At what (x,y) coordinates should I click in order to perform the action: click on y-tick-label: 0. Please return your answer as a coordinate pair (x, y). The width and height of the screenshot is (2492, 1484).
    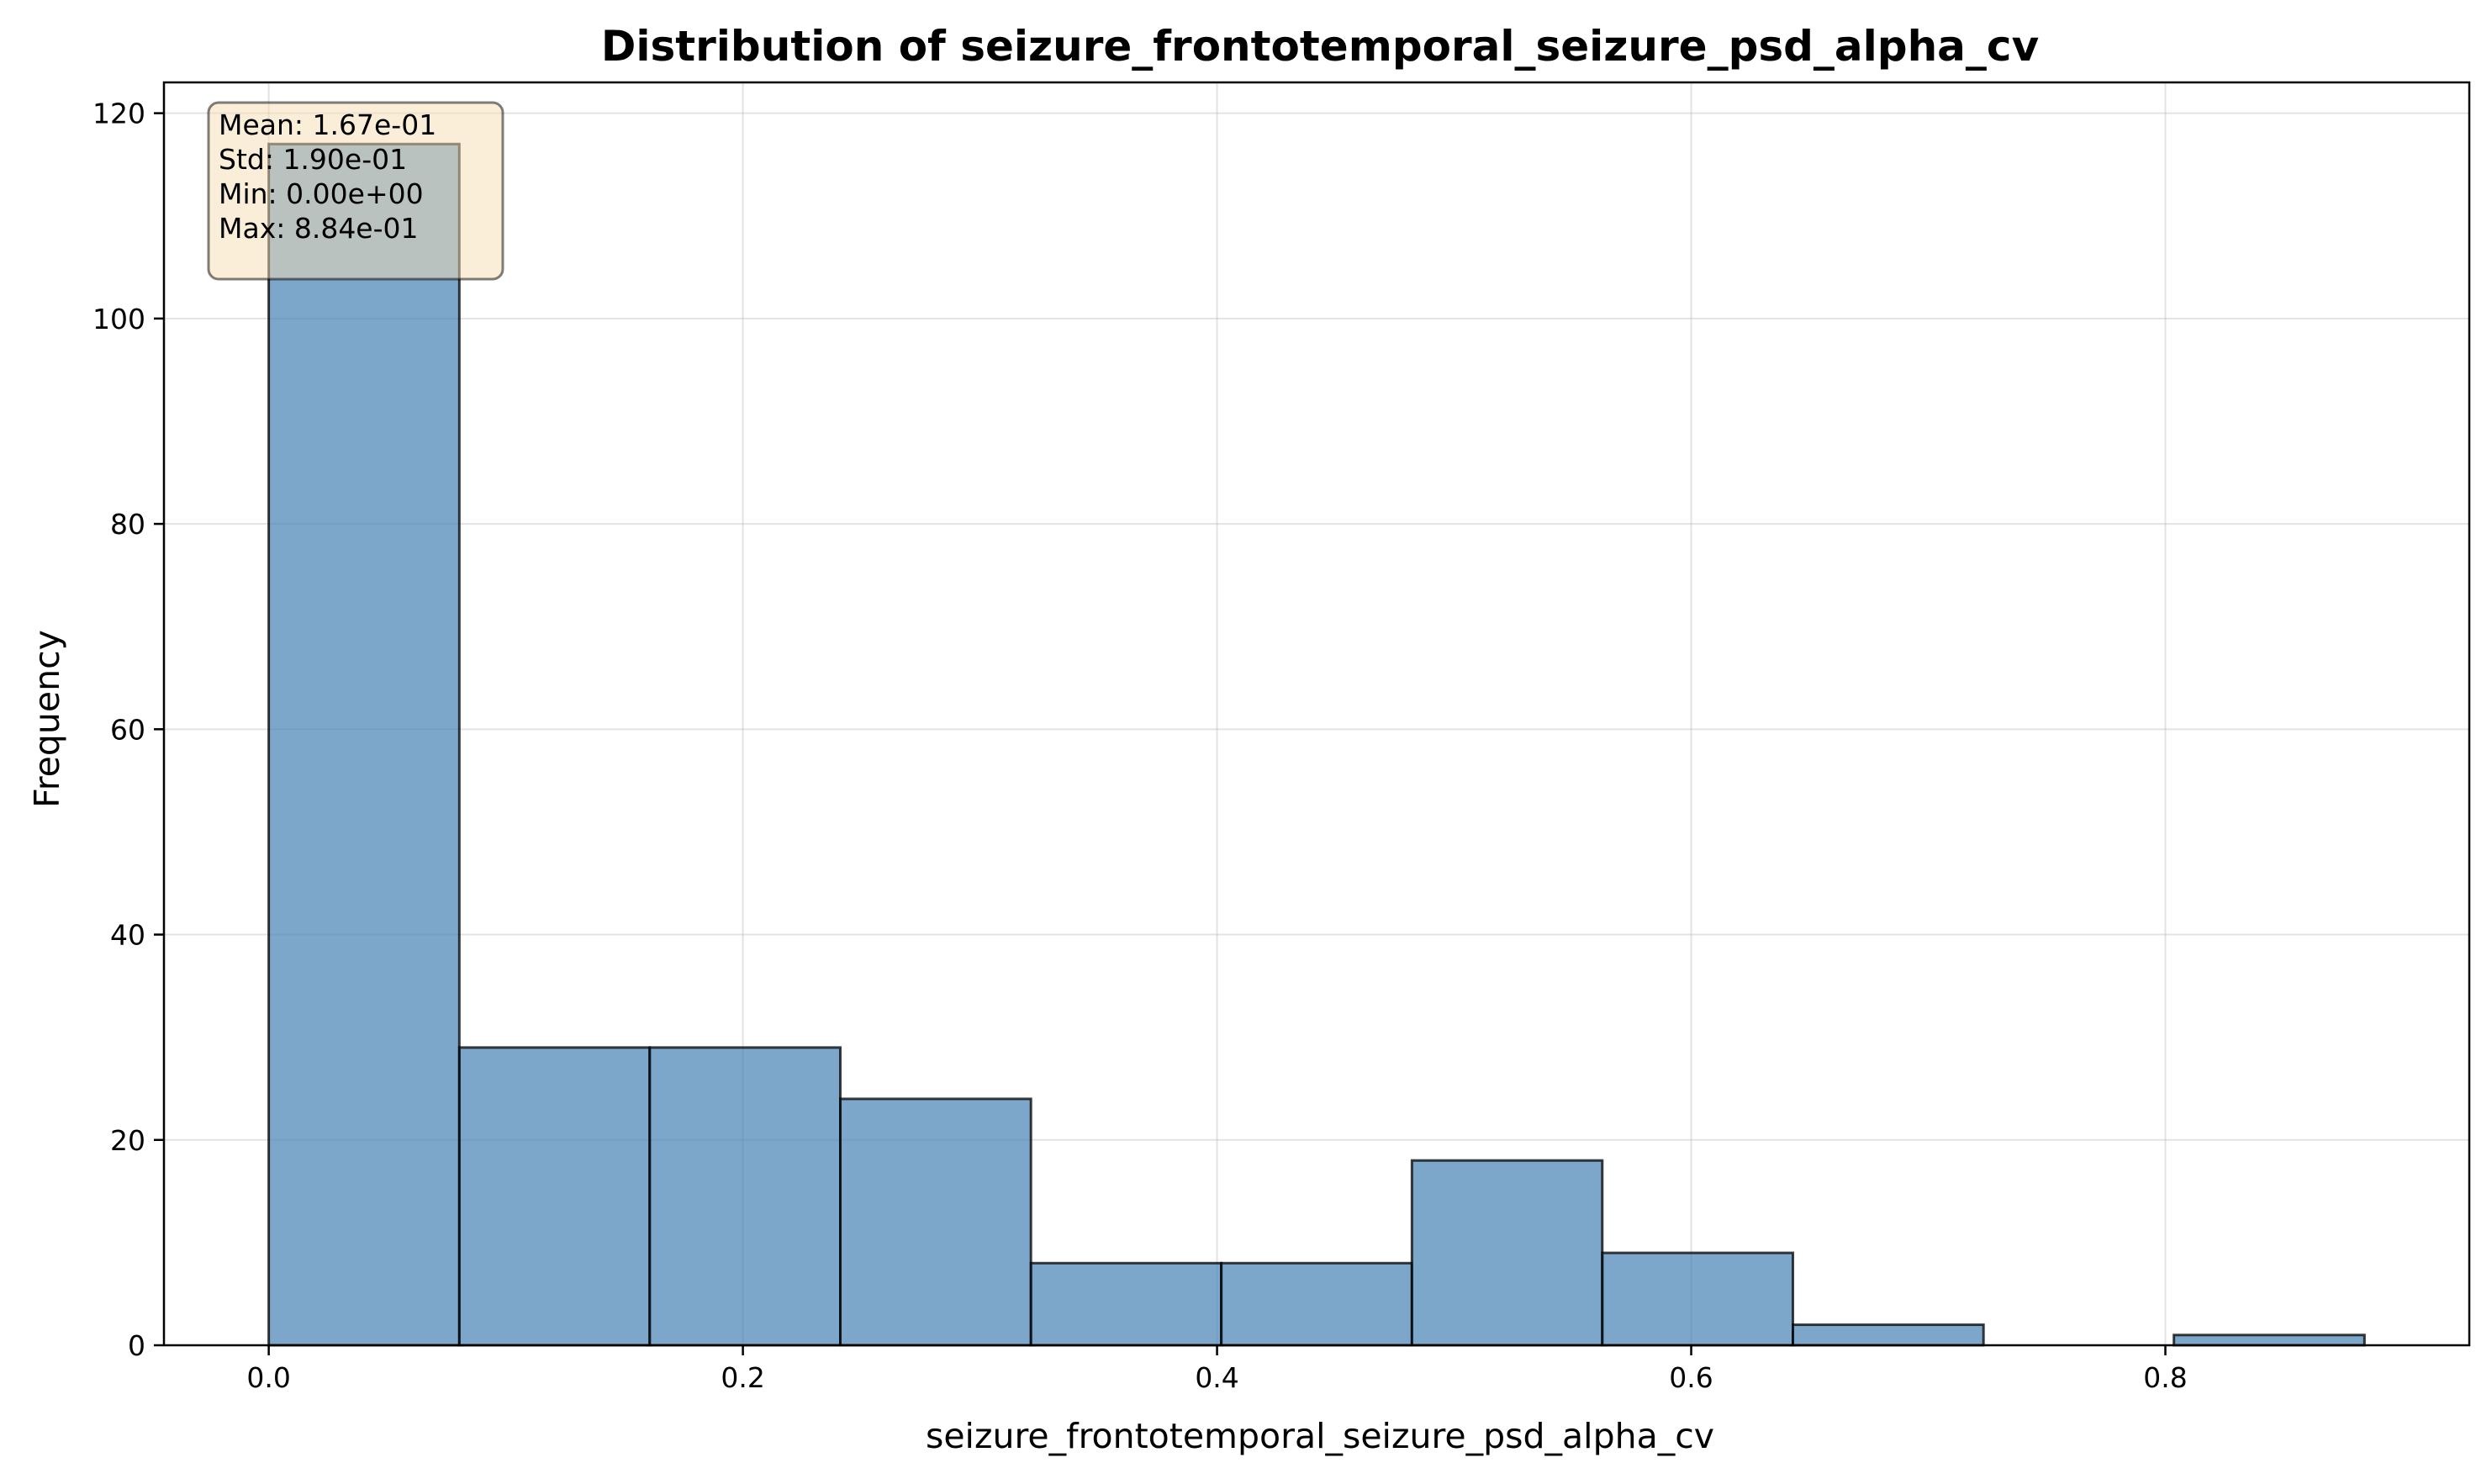
    Looking at the image, I should click on (136, 1345).